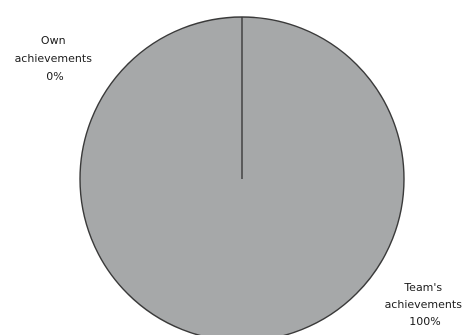  Describe the element at coordinates (53, 40) in the screenshot. I see `slice-label-own-line-1: Own` at that location.